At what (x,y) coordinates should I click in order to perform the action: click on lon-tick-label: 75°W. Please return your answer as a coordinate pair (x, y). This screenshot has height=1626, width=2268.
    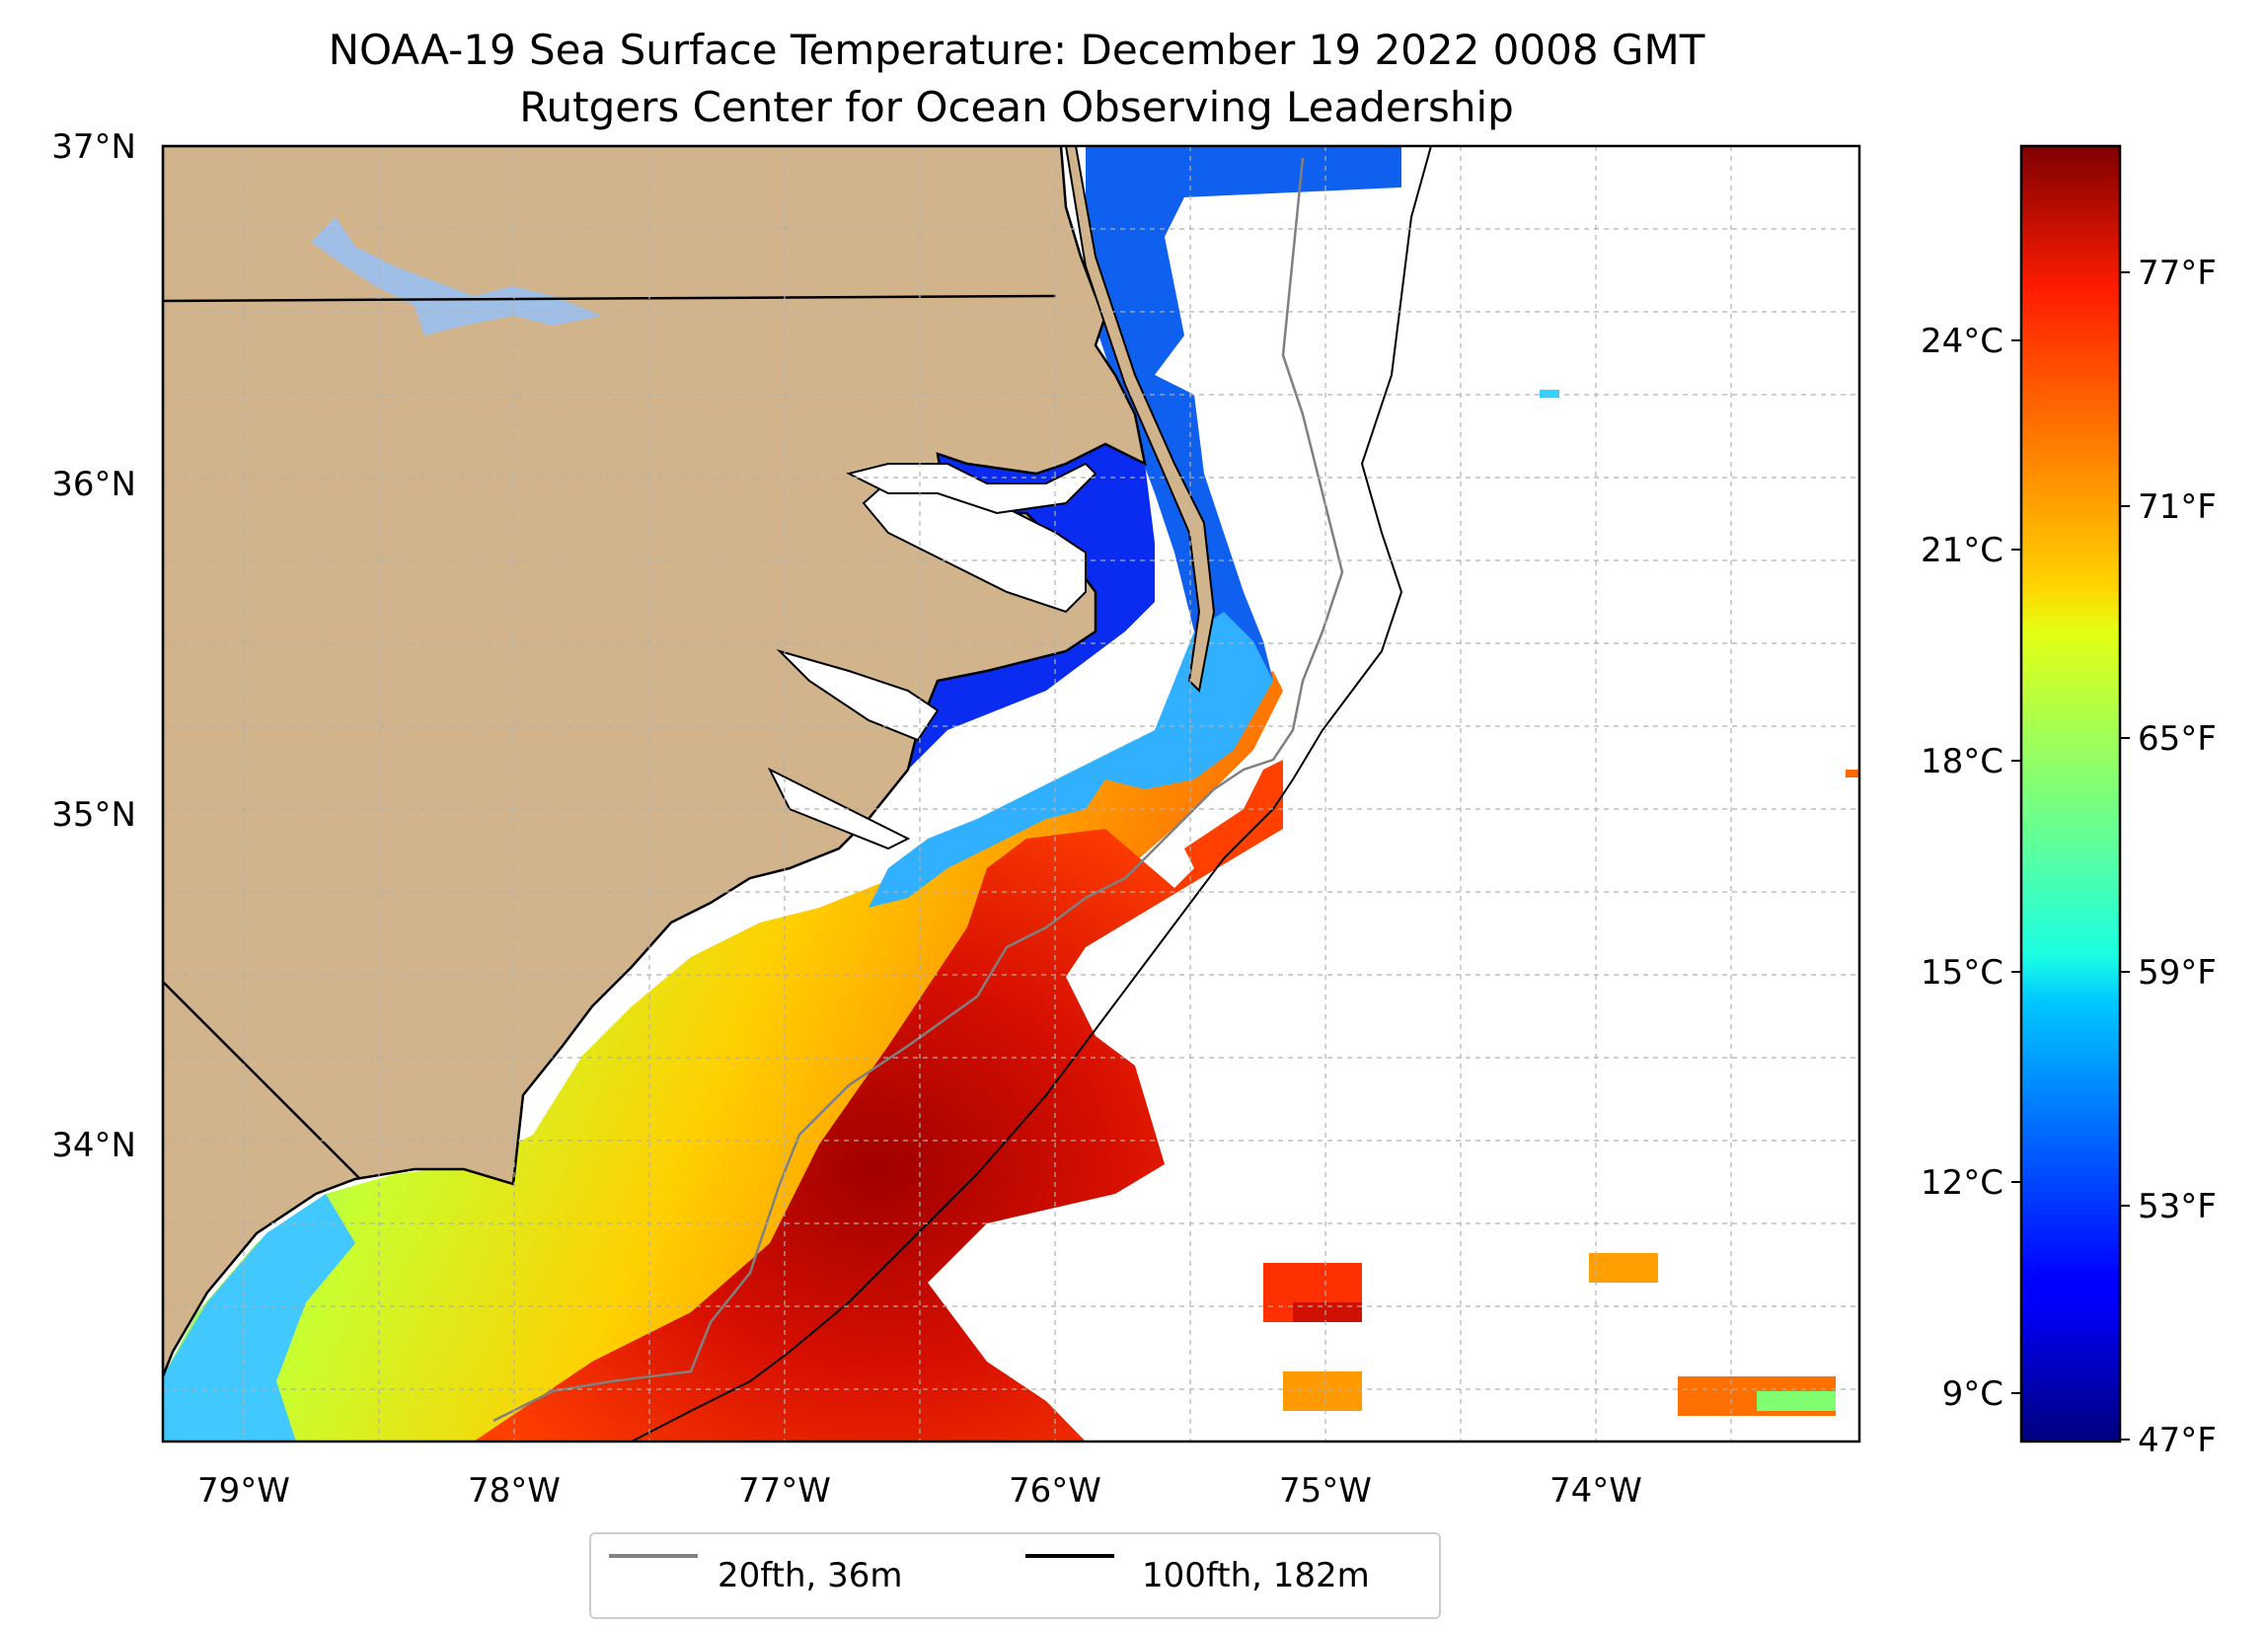
    Looking at the image, I should click on (1325, 1491).